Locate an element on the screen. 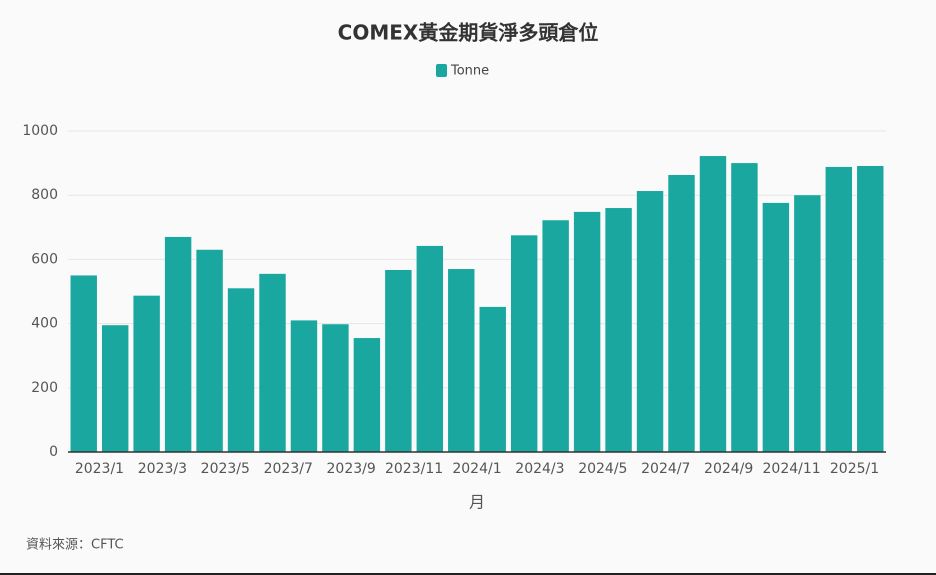  x-tick-label: 2023/3 is located at coordinates (162, 469).